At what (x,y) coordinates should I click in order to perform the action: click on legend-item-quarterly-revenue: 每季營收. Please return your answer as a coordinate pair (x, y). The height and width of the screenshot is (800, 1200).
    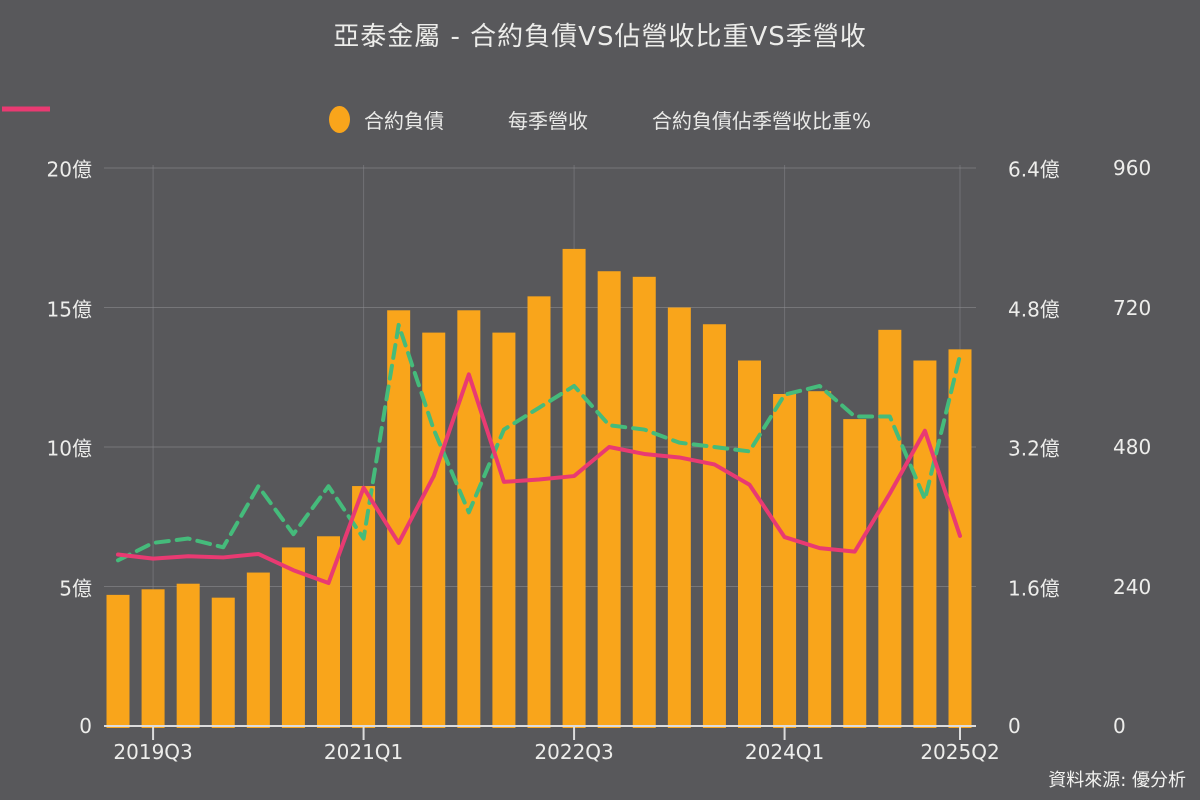
    Looking at the image, I should click on (295, 119).